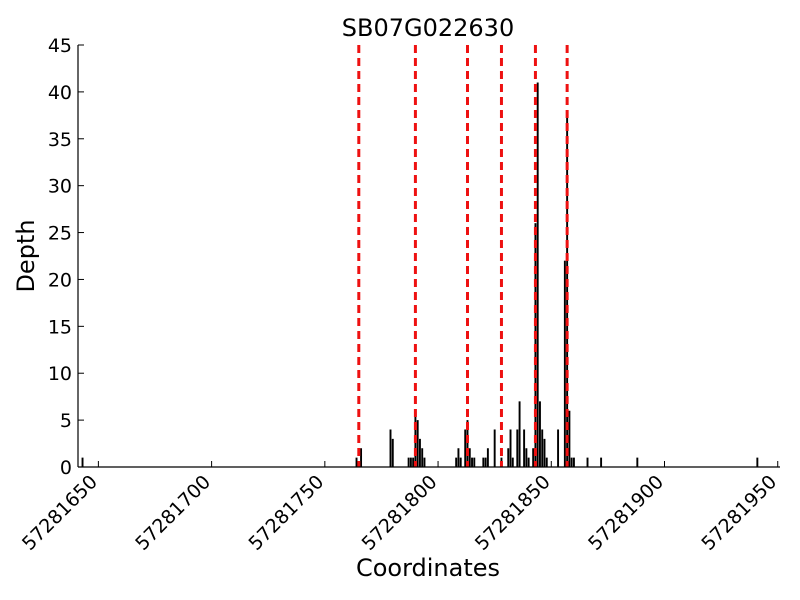 This screenshot has height=600, width=800. What do you see at coordinates (173, 513) in the screenshot?
I see `x-tick-label: 57281700` at bounding box center [173, 513].